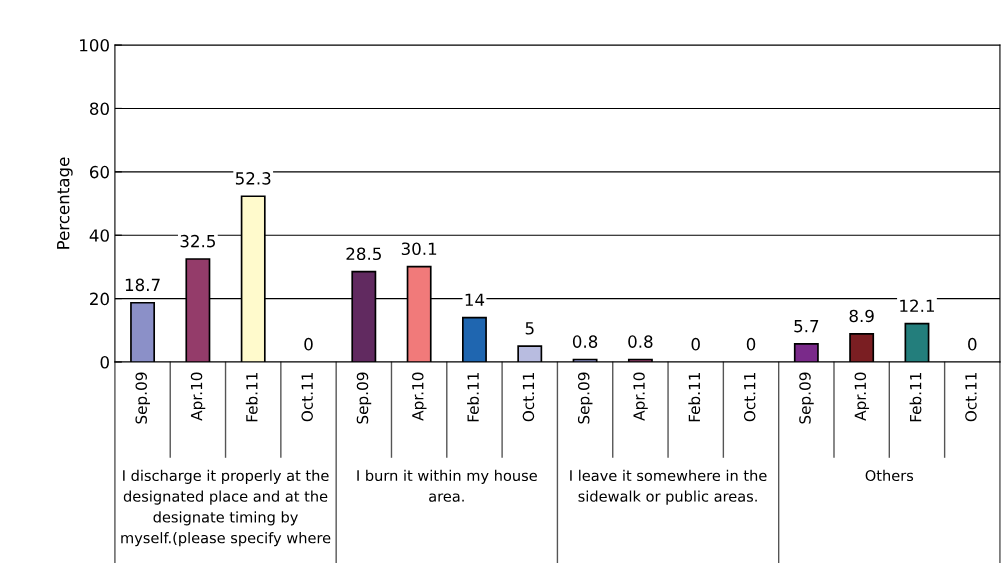 This screenshot has height=563, width=1008. I want to click on y-axis-title: Percentage, so click(65, 203).